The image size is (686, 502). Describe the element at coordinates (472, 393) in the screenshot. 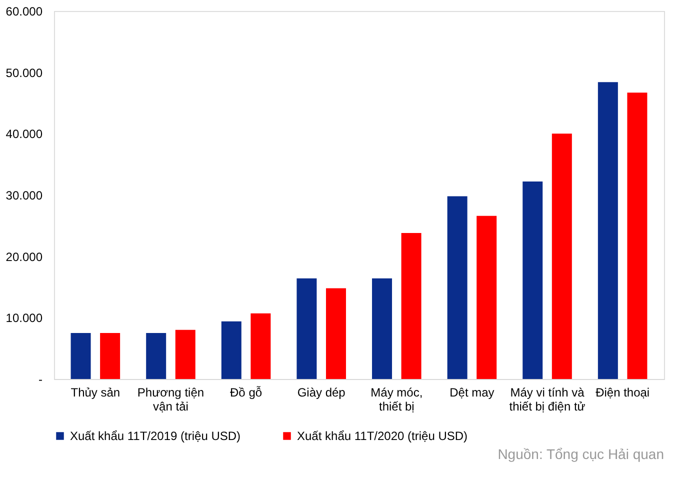

I see `x-tick-label: Dệt may` at that location.